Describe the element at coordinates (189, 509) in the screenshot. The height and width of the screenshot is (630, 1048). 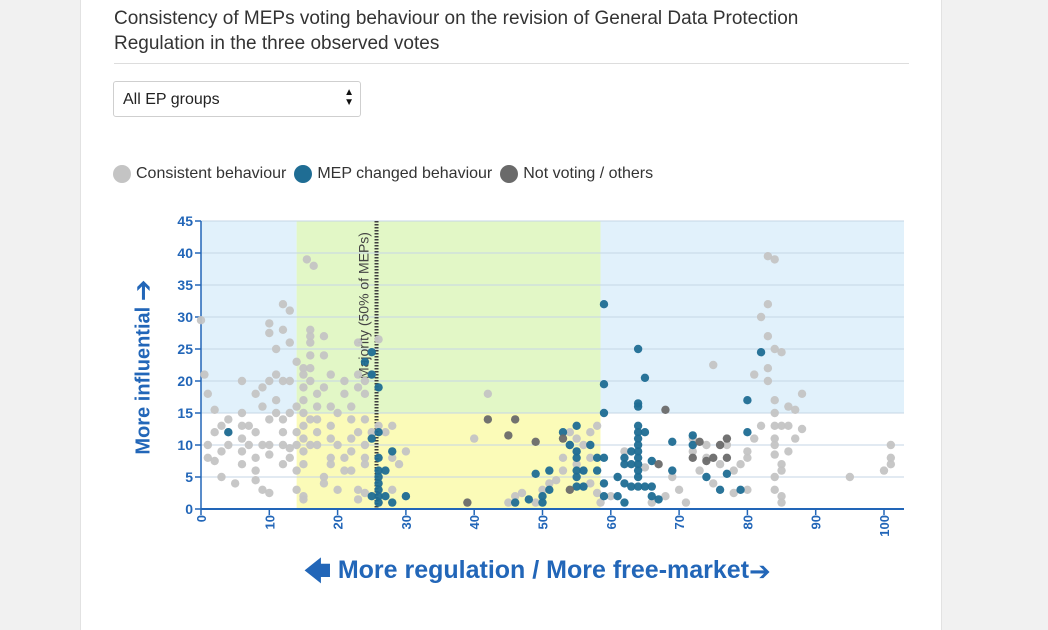
I see `y-tick-label-0: 0` at that location.